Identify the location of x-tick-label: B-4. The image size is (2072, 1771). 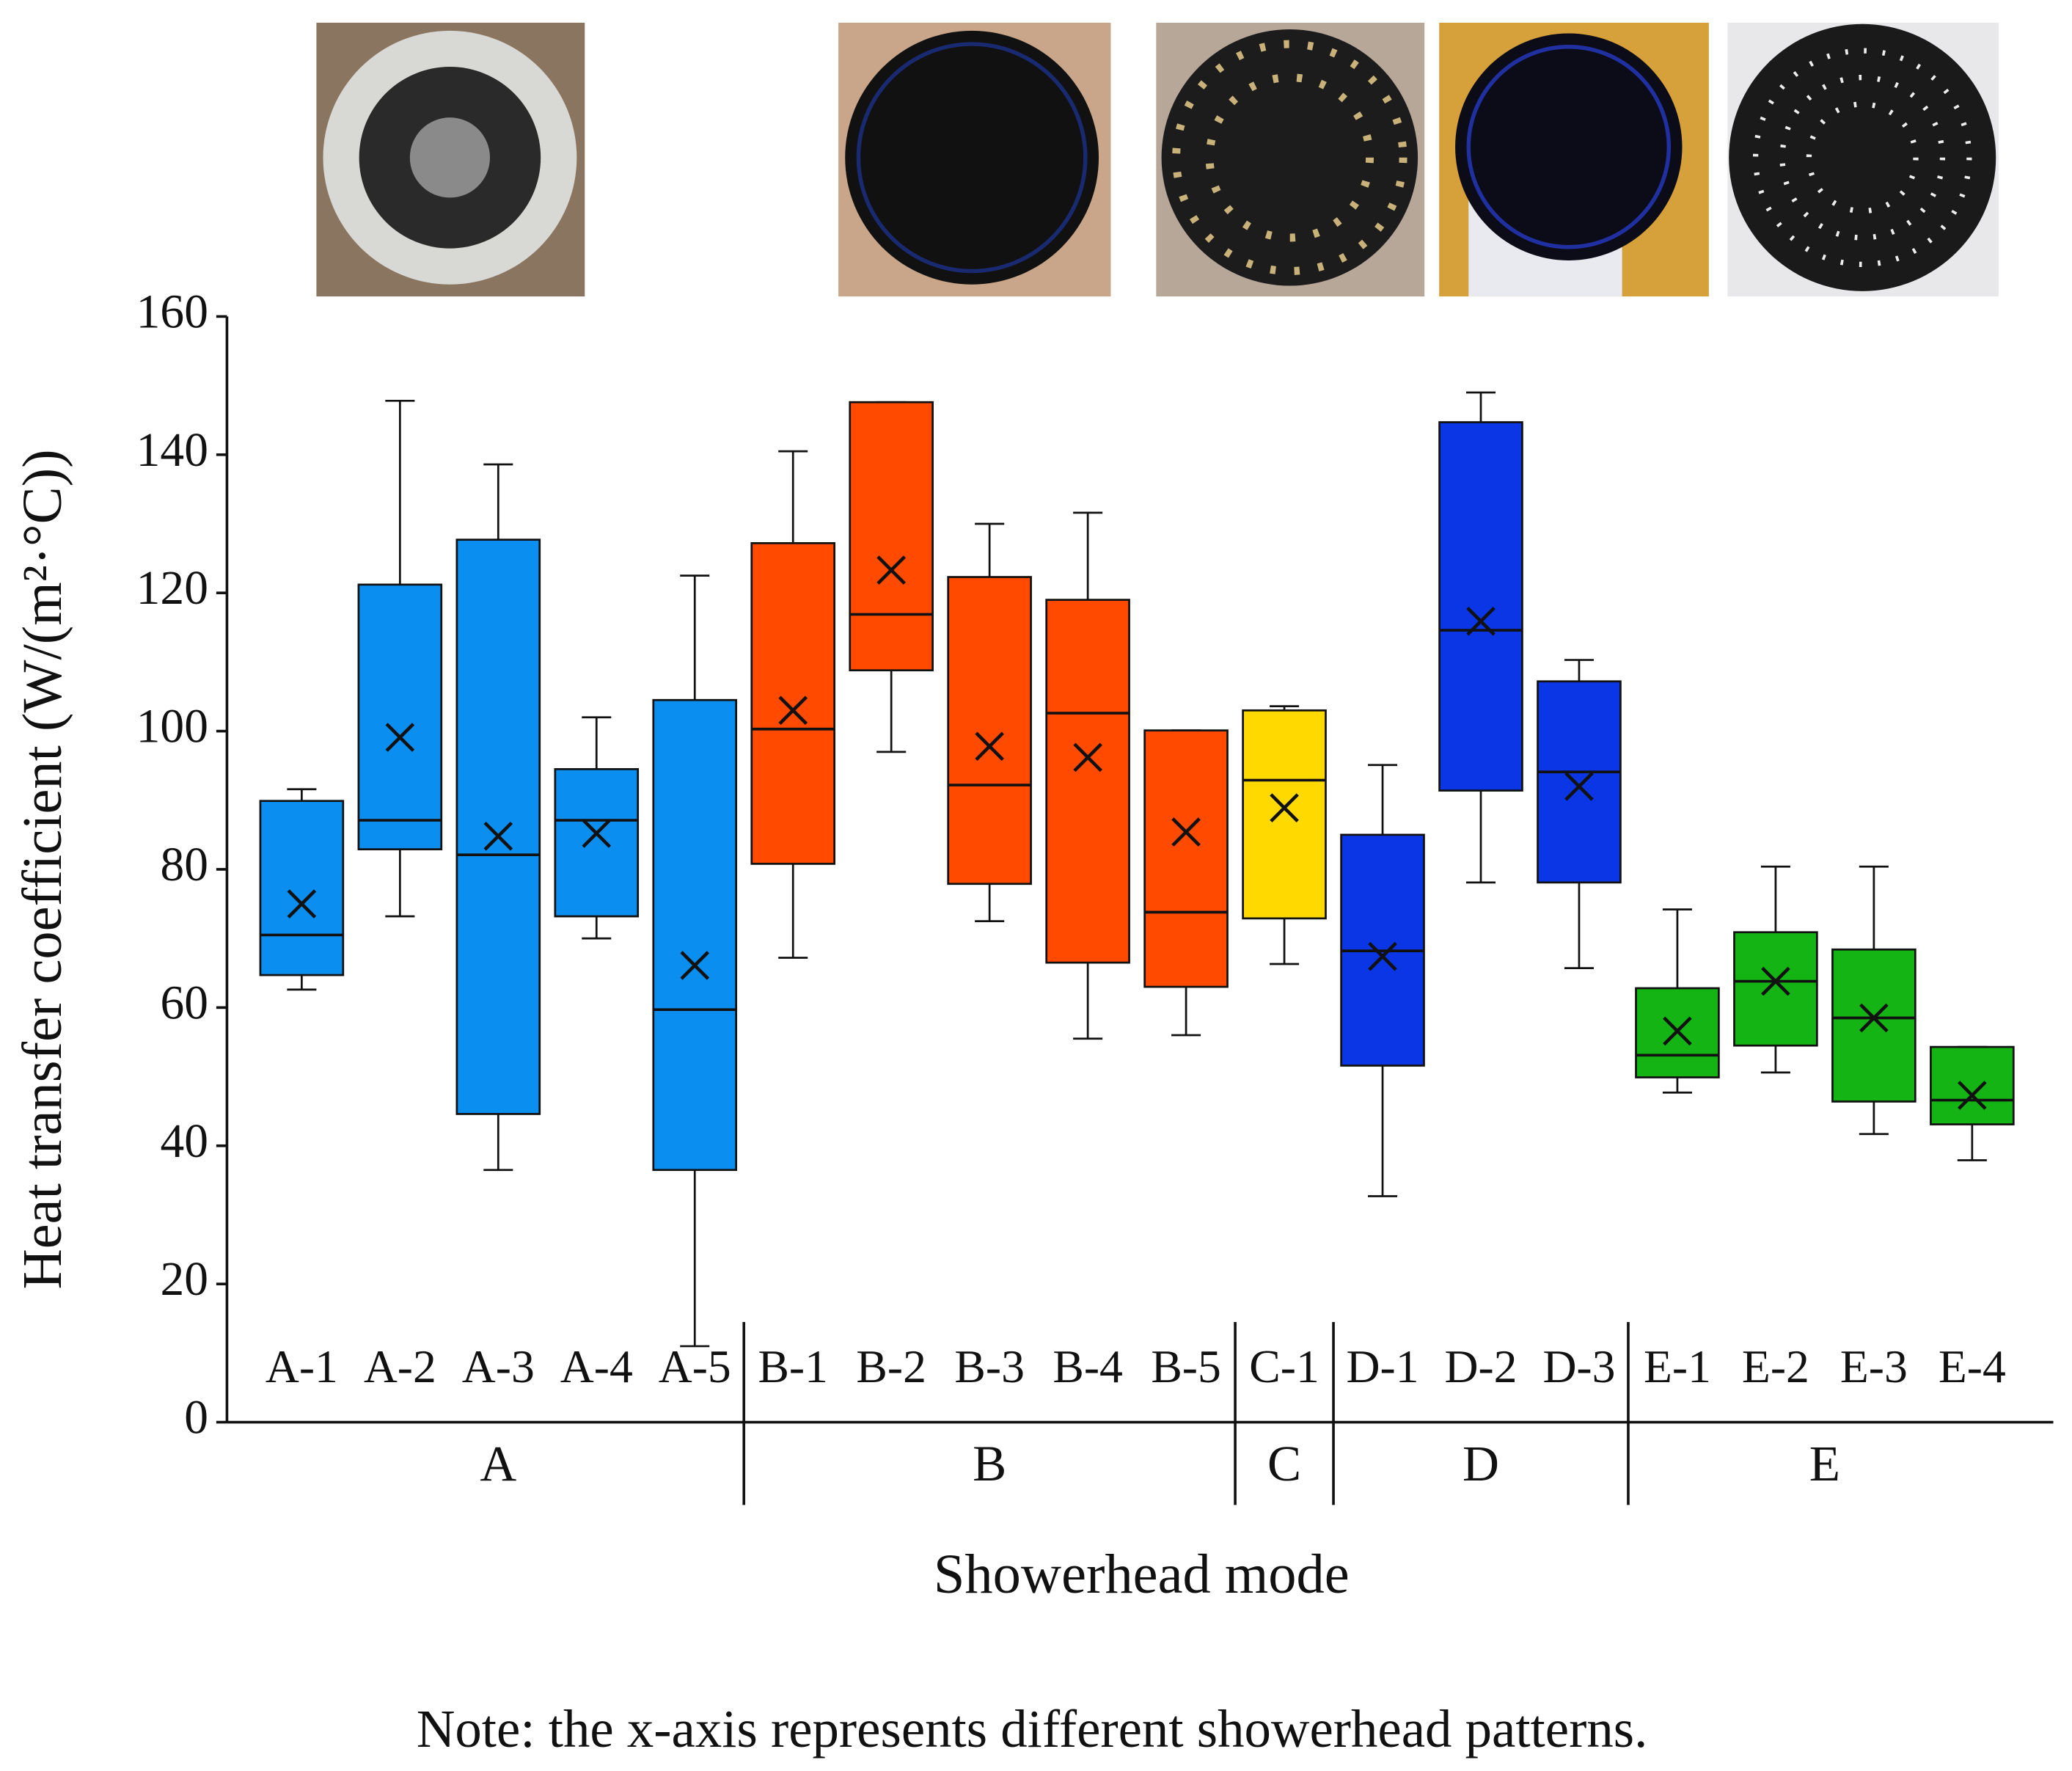
(1088, 1366).